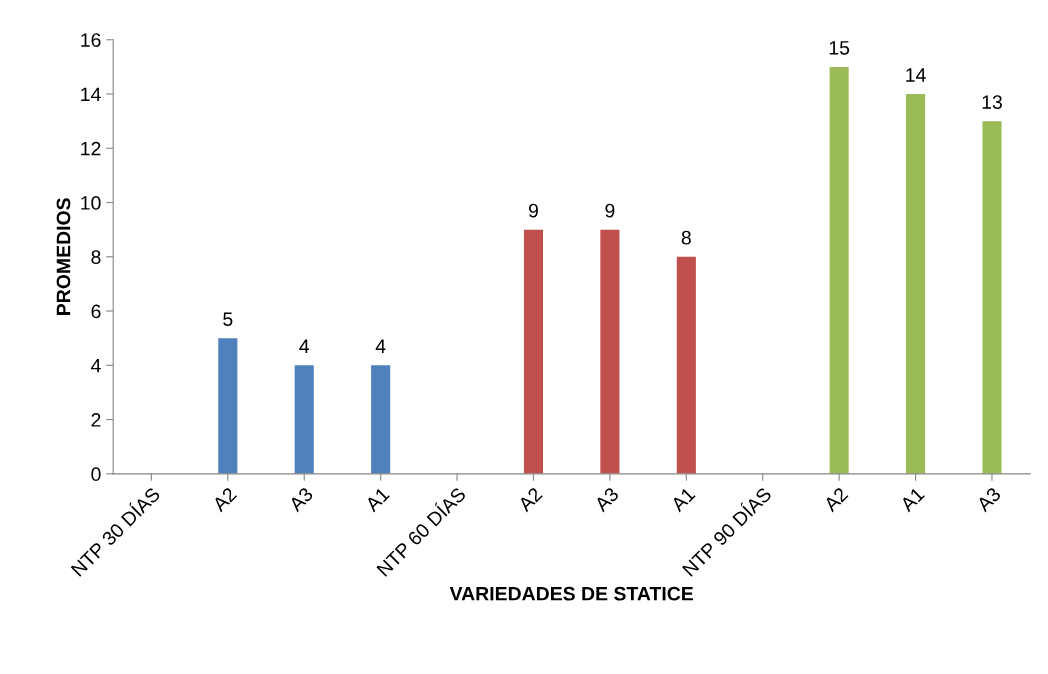  Describe the element at coordinates (228, 319) in the screenshot. I see `data-label: 5` at that location.